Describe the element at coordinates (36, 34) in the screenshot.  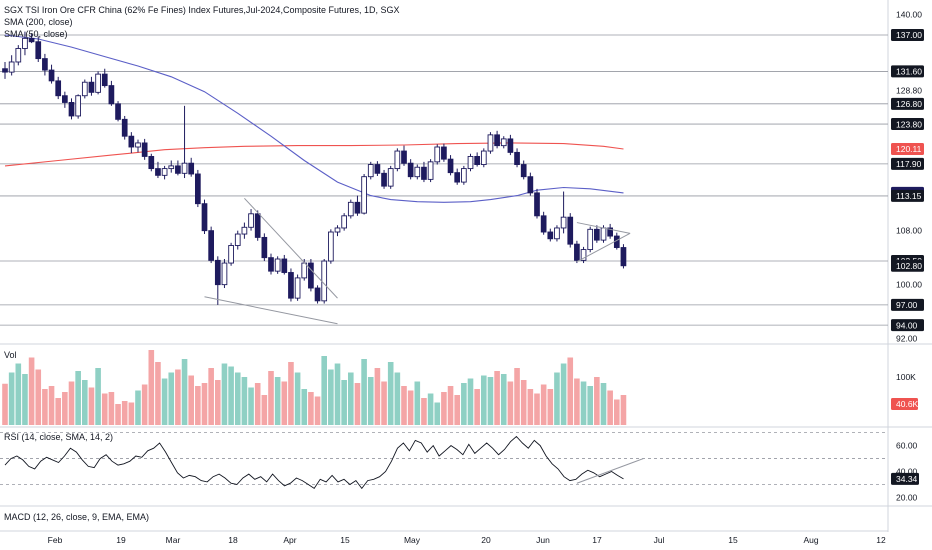
I see `sma50-legend: SMA (50, close)` at that location.